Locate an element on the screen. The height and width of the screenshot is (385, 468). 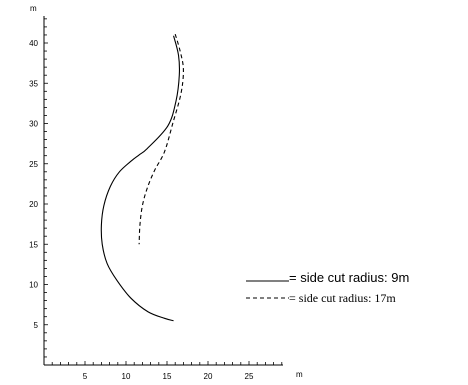
series-dashed-line is located at coordinates (161, 139).